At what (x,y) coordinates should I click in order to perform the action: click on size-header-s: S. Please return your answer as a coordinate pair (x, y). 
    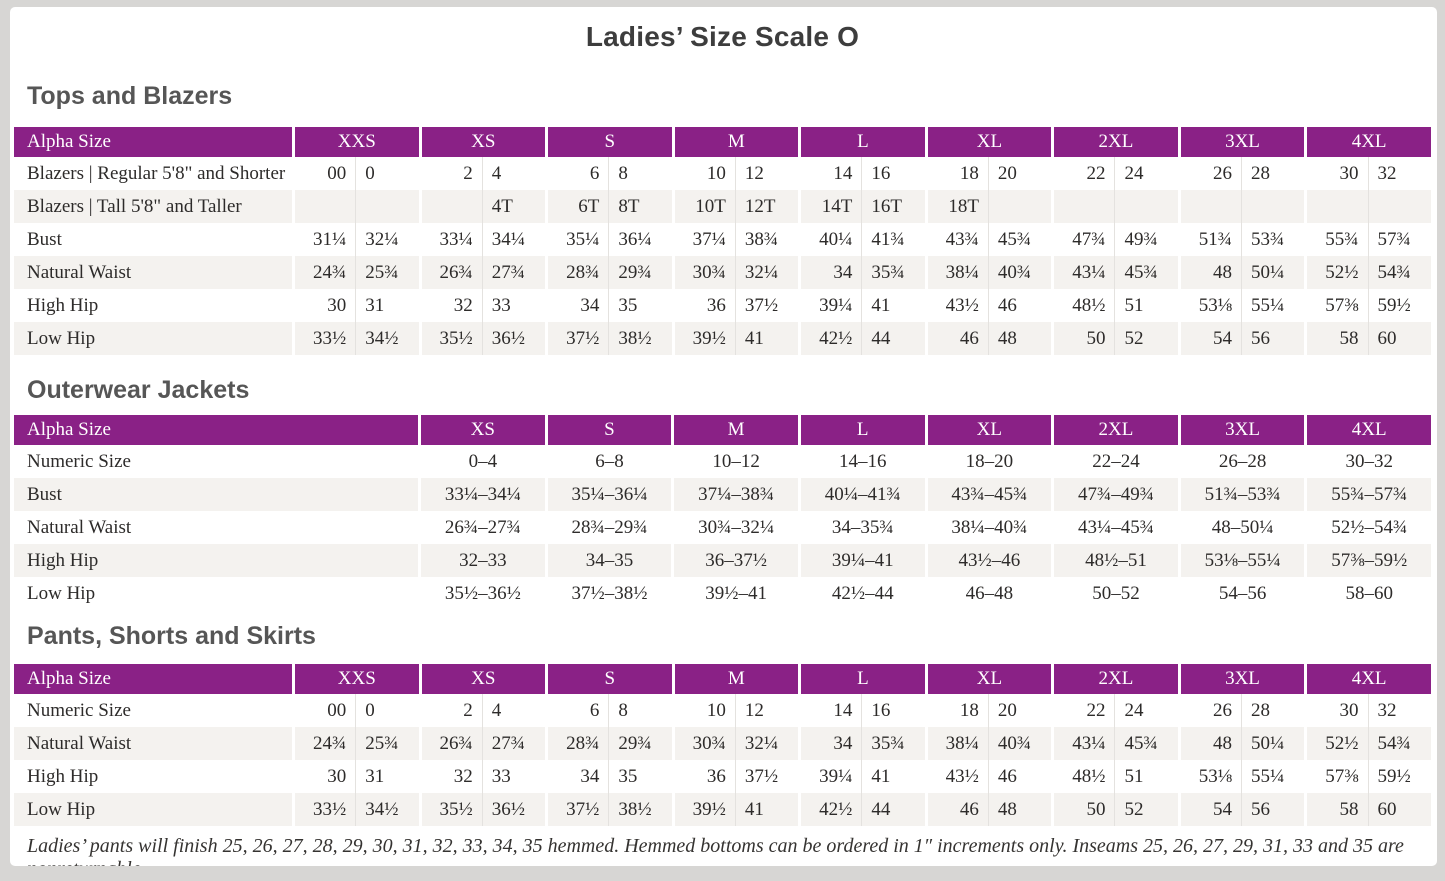
    Looking at the image, I should click on (608, 679).